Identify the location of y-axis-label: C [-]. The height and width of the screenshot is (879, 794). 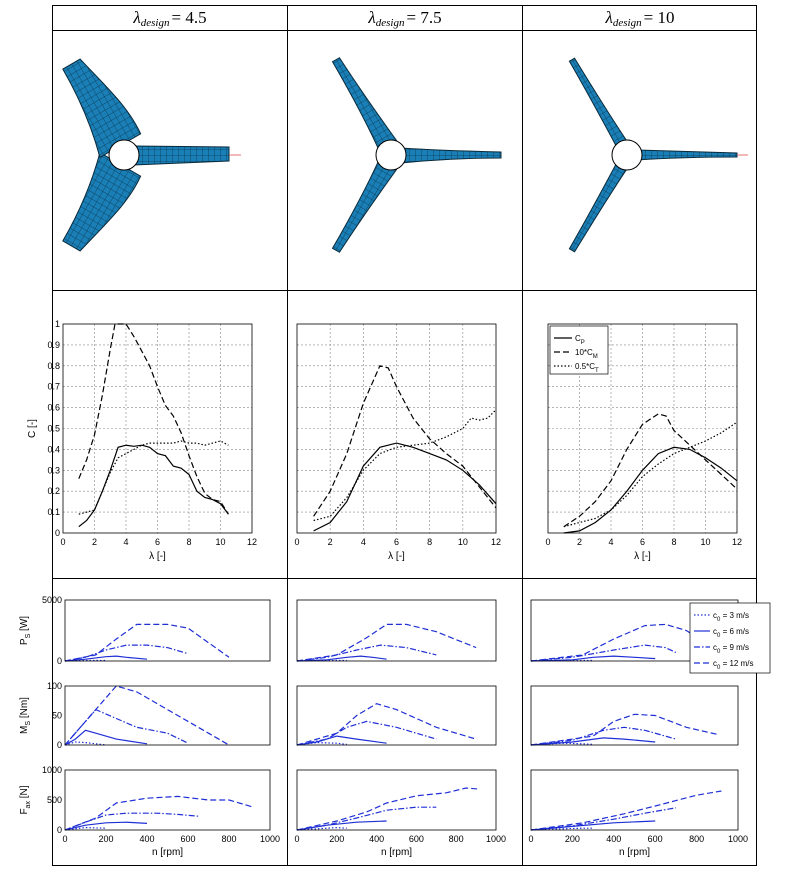
(32, 428).